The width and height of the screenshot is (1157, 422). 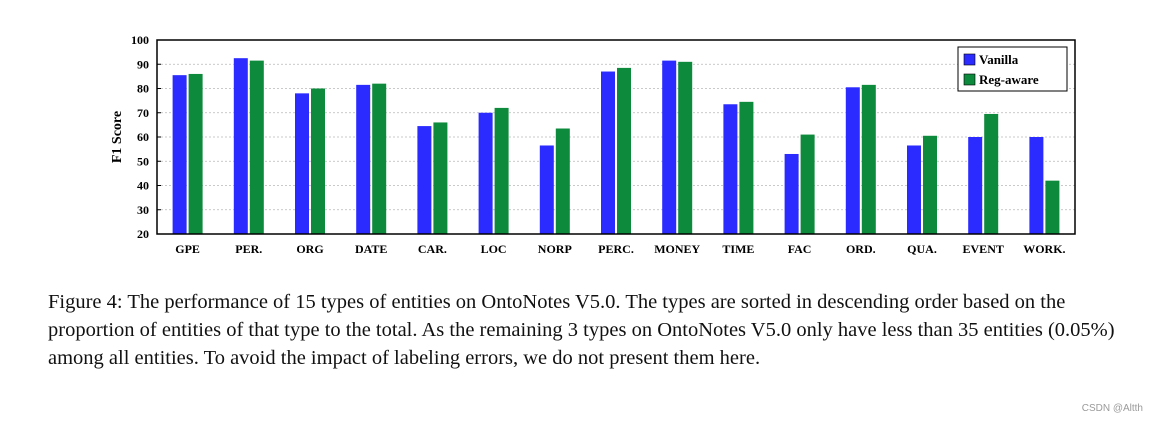 I want to click on legend-swatch-reg-aware, so click(x=969, y=79).